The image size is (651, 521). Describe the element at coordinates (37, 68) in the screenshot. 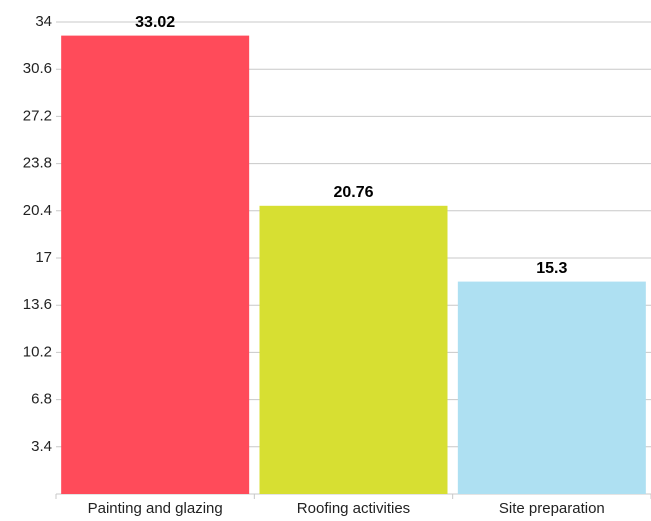

I see `y-tick-label: 30.6` at that location.